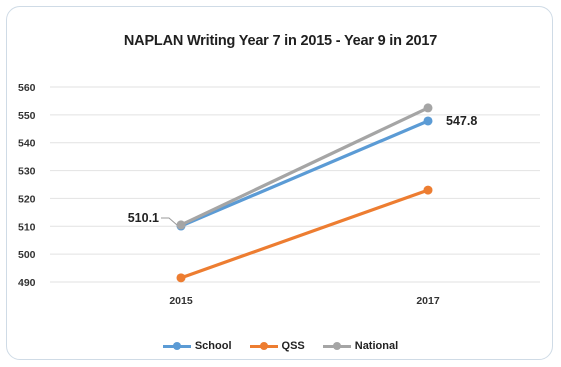 This screenshot has width=561, height=367. Describe the element at coordinates (27, 227) in the screenshot. I see `y-tick-label: 510` at that location.